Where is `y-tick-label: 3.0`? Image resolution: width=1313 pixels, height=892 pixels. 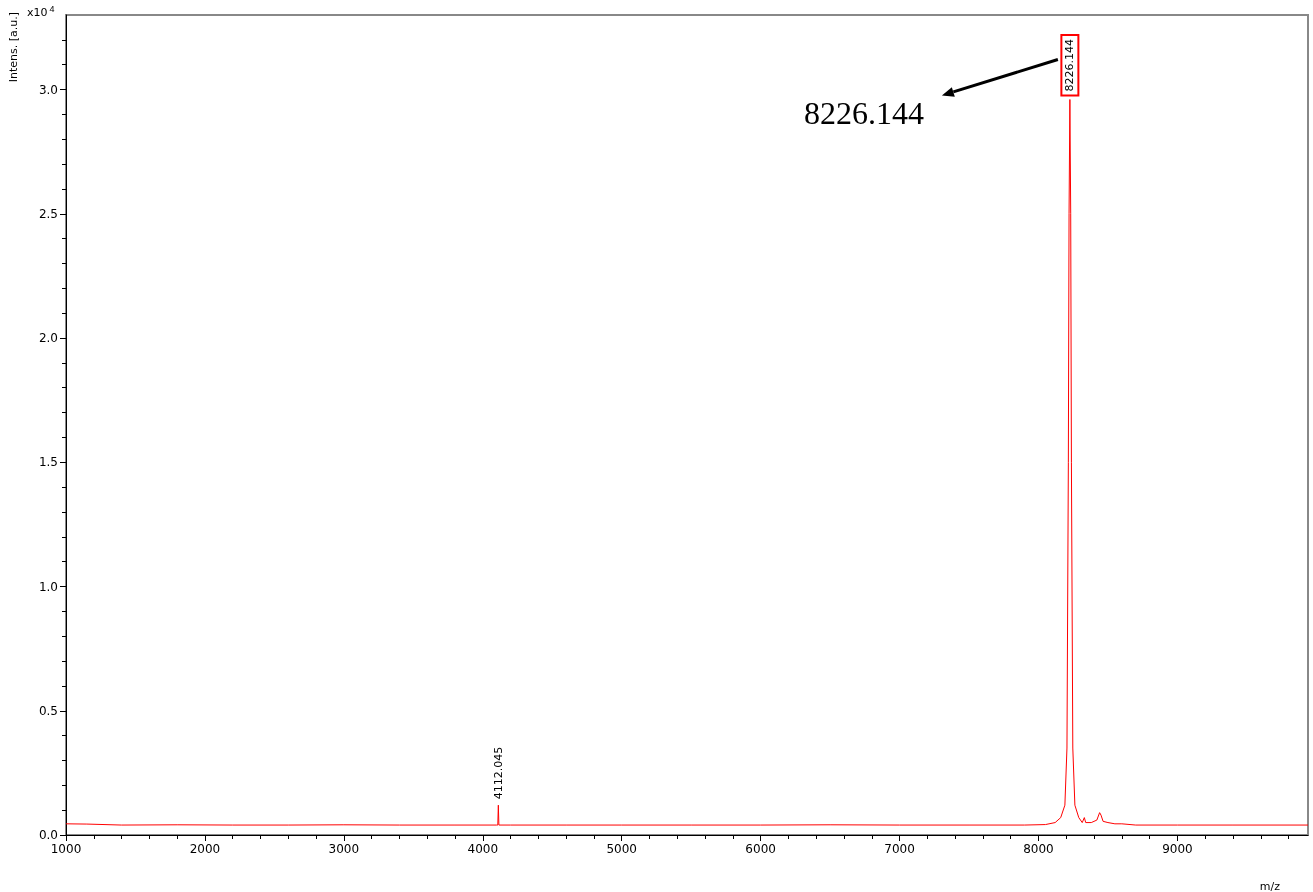 y-tick-label: 3.0 is located at coordinates (48, 89).